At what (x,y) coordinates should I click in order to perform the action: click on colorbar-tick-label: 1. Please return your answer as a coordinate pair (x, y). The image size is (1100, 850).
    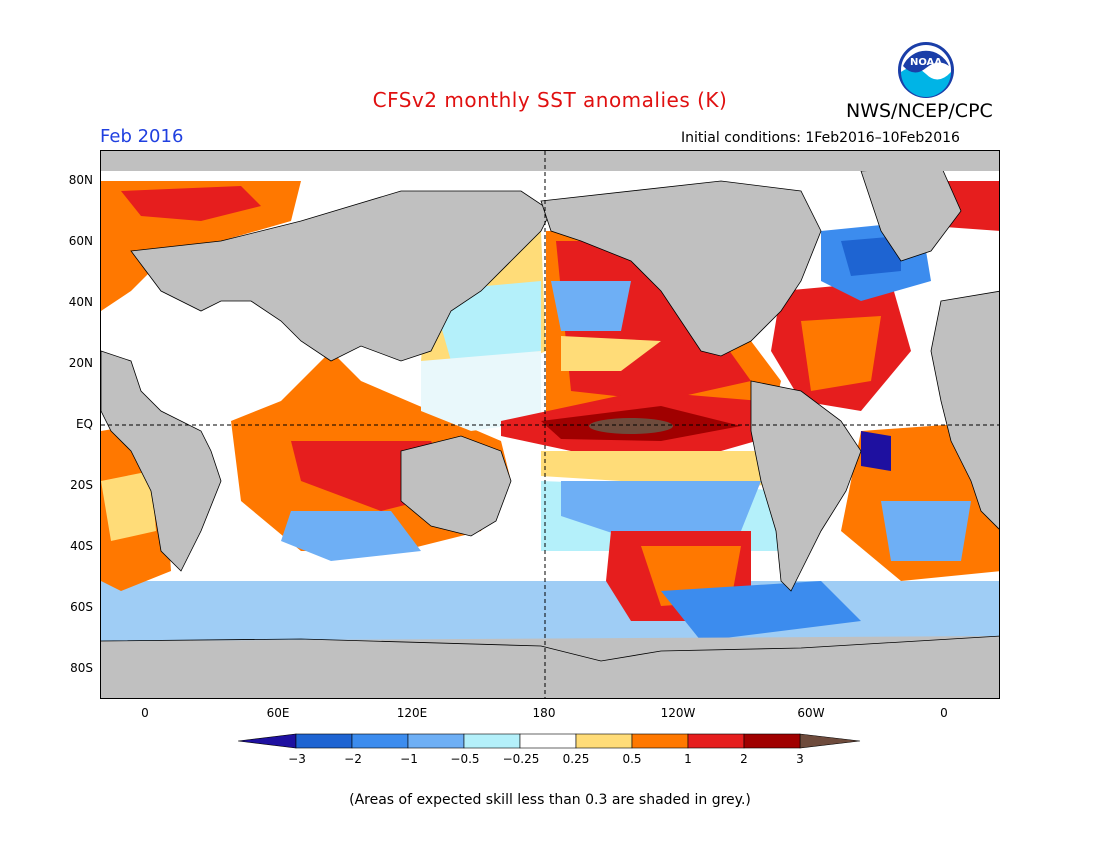
    Looking at the image, I should click on (688, 759).